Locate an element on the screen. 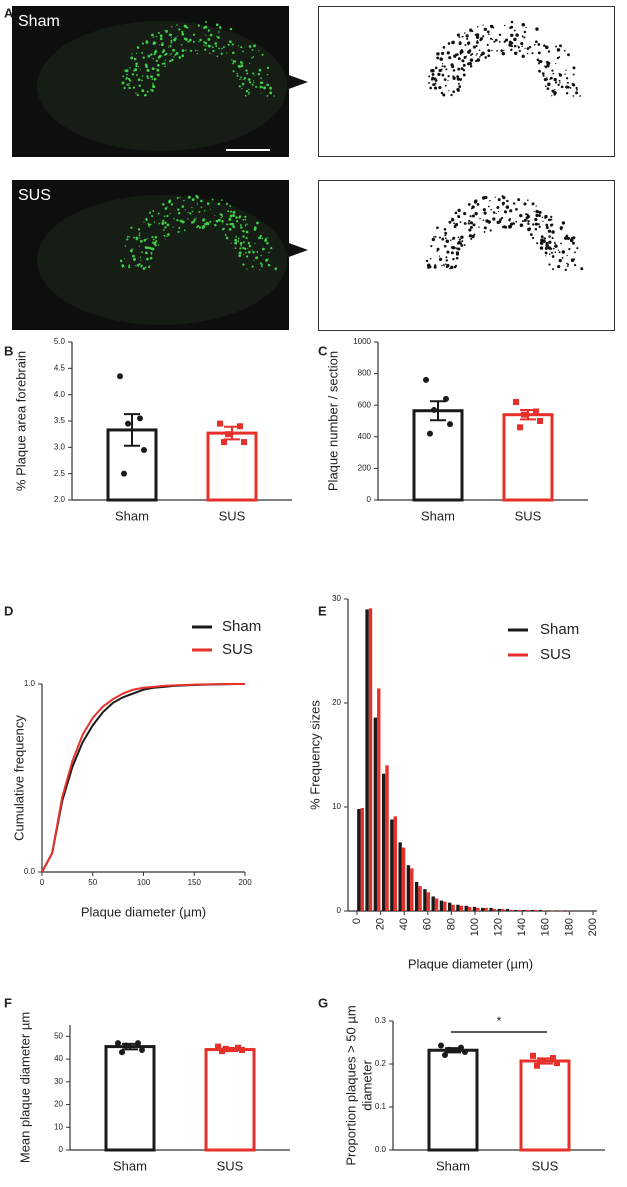 The width and height of the screenshot is (627, 1187). x-tick-label: SUS is located at coordinates (545, 1165).